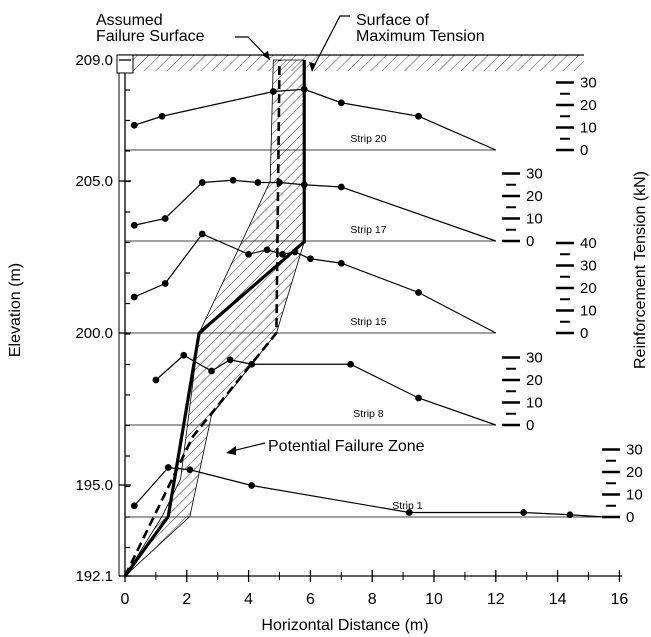  Describe the element at coordinates (94, 485) in the screenshot. I see `y-tick-label: 195.0` at that location.